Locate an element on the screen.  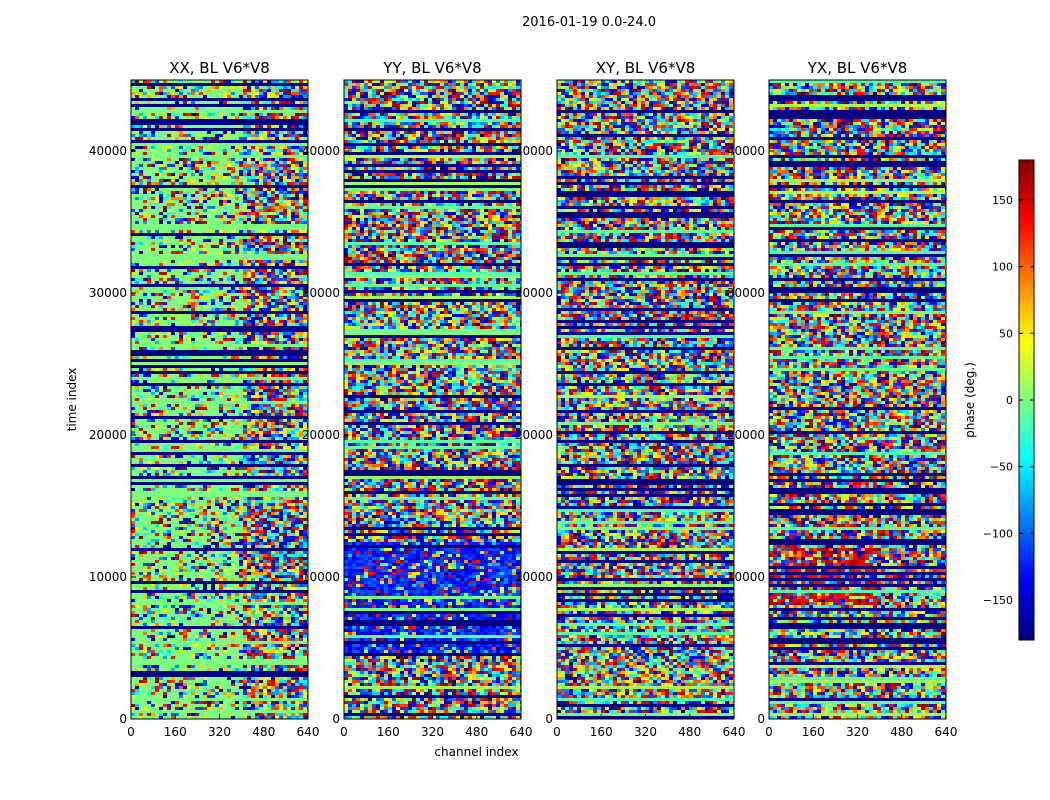
panel-title: XY, BL V6*V8 is located at coordinates (646, 68).